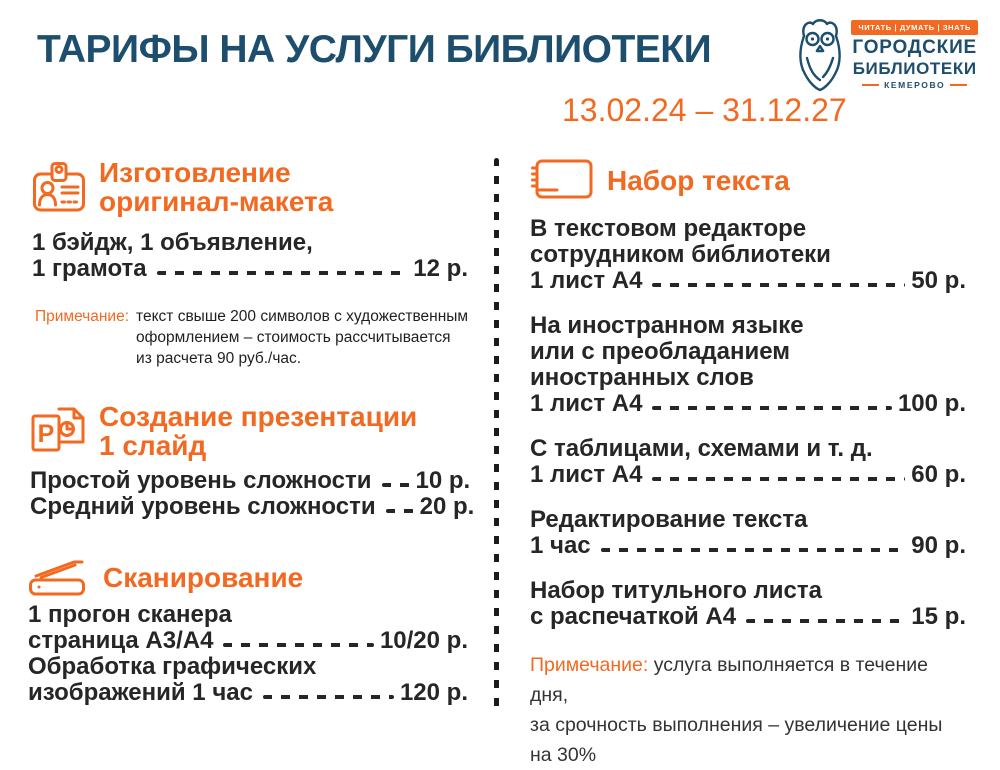  I want to click on item-label: 1 прогон сканера, so click(130, 614).